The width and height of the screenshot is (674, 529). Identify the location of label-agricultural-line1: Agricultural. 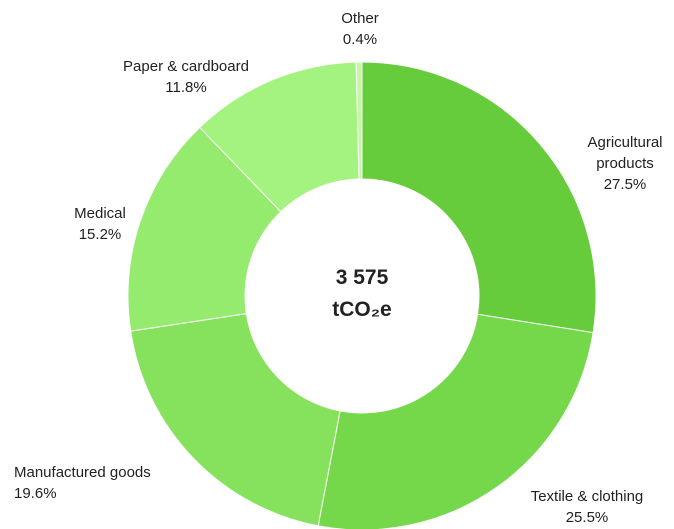
(625, 142).